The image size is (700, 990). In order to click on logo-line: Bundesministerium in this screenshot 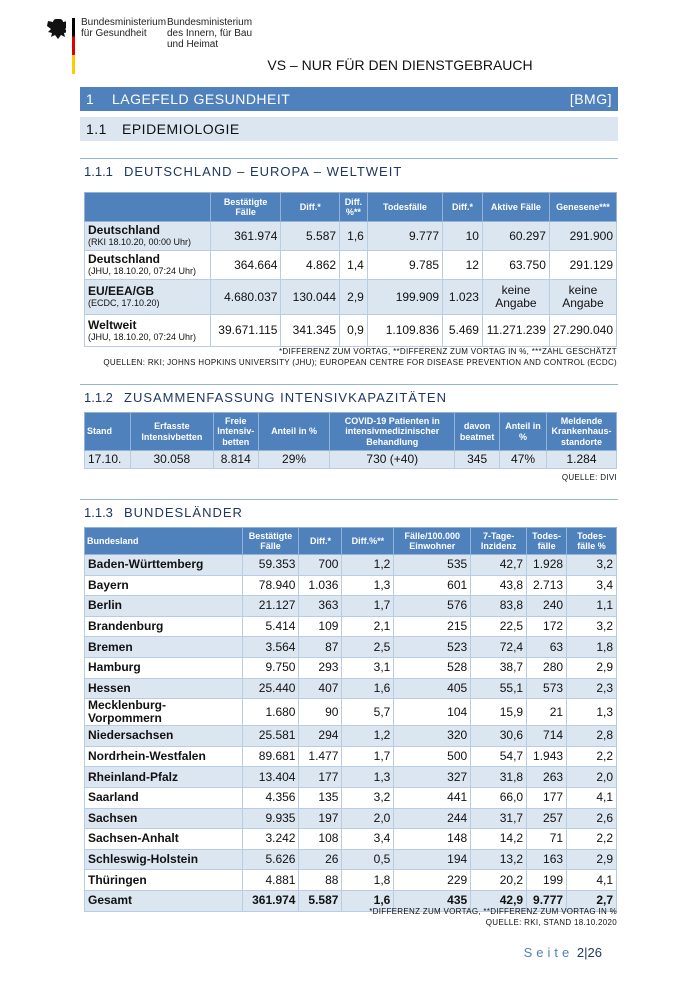, I will do `click(210, 22)`.